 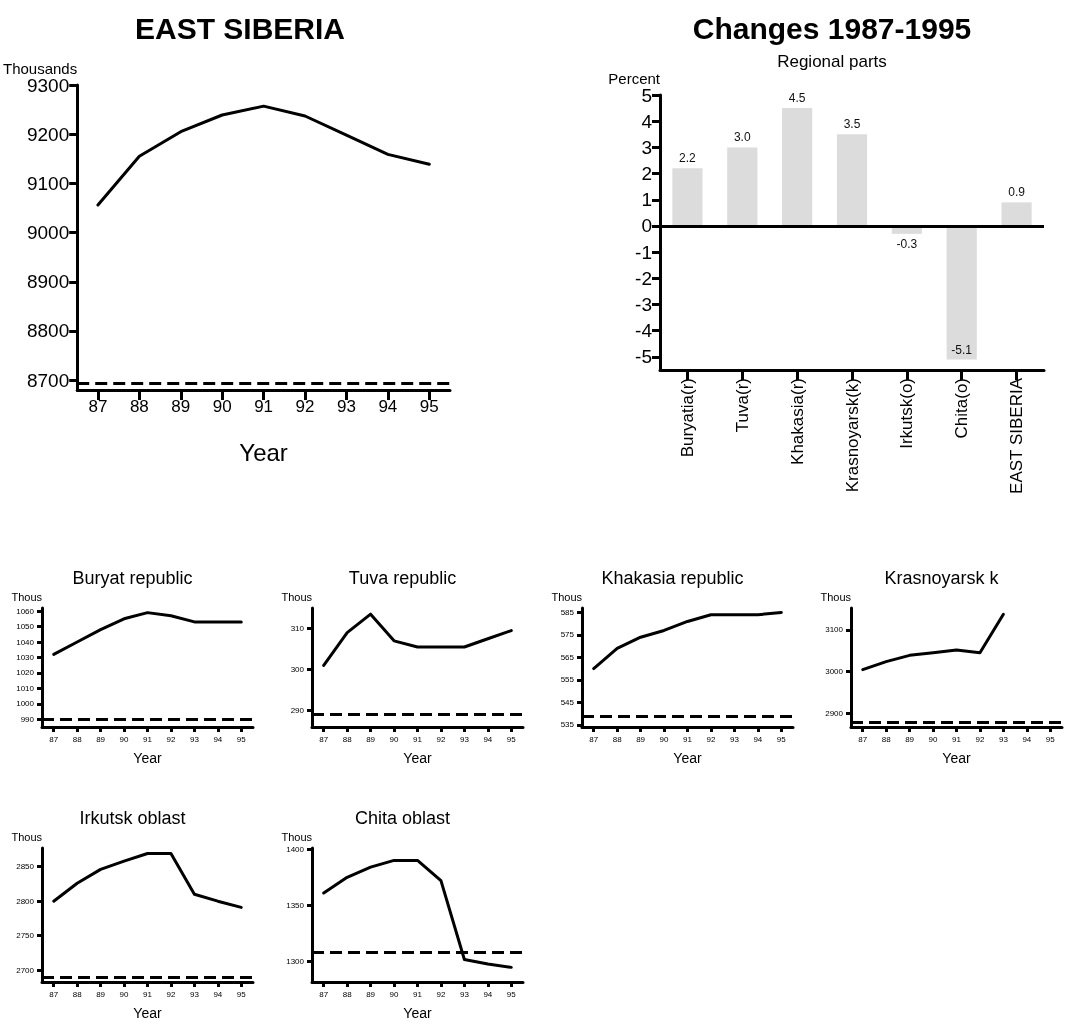 I want to click on y-tick-label: 9100, so click(x=48, y=183).